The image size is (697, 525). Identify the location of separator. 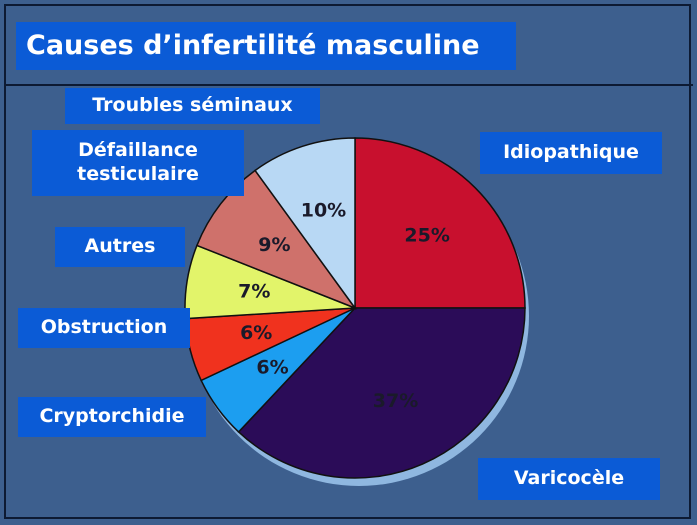
(348, 85).